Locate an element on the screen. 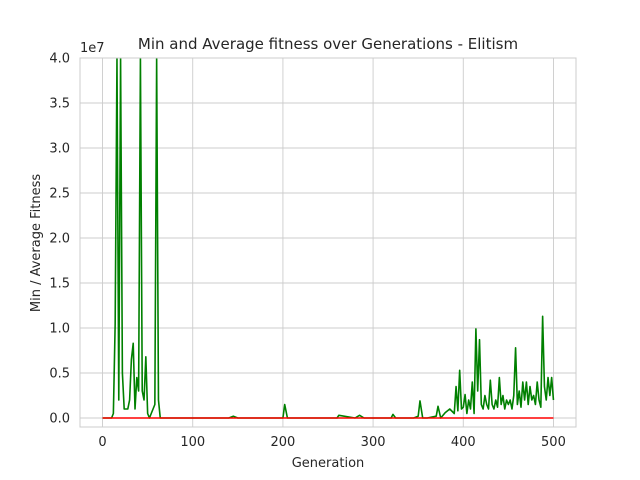 The height and width of the screenshot is (480, 640). y-tick-label: 0.0 is located at coordinates (59, 419).